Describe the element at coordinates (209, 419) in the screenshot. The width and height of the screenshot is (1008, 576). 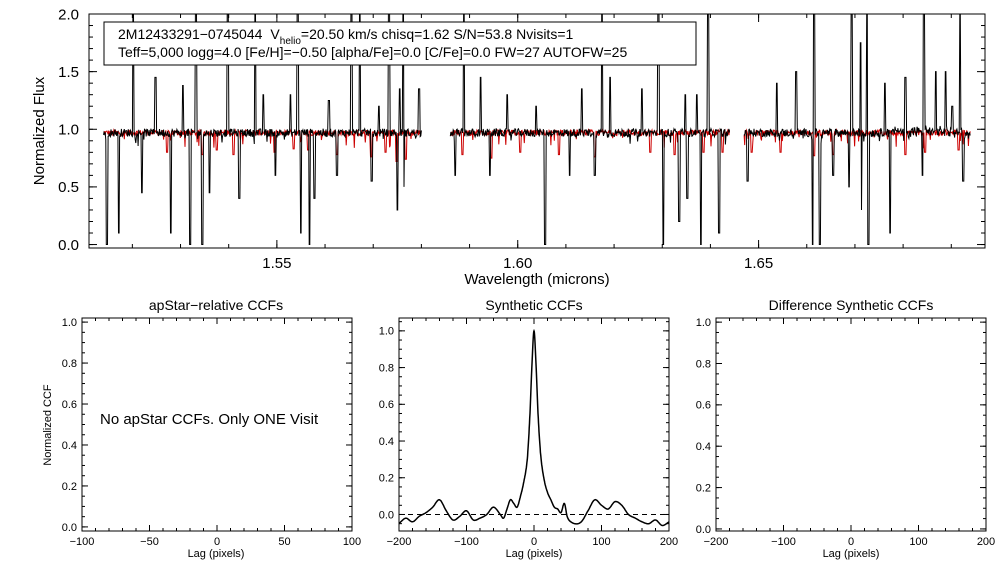
I see `no-ccf-note: No apStar CCFs. Only ONE Visit` at that location.